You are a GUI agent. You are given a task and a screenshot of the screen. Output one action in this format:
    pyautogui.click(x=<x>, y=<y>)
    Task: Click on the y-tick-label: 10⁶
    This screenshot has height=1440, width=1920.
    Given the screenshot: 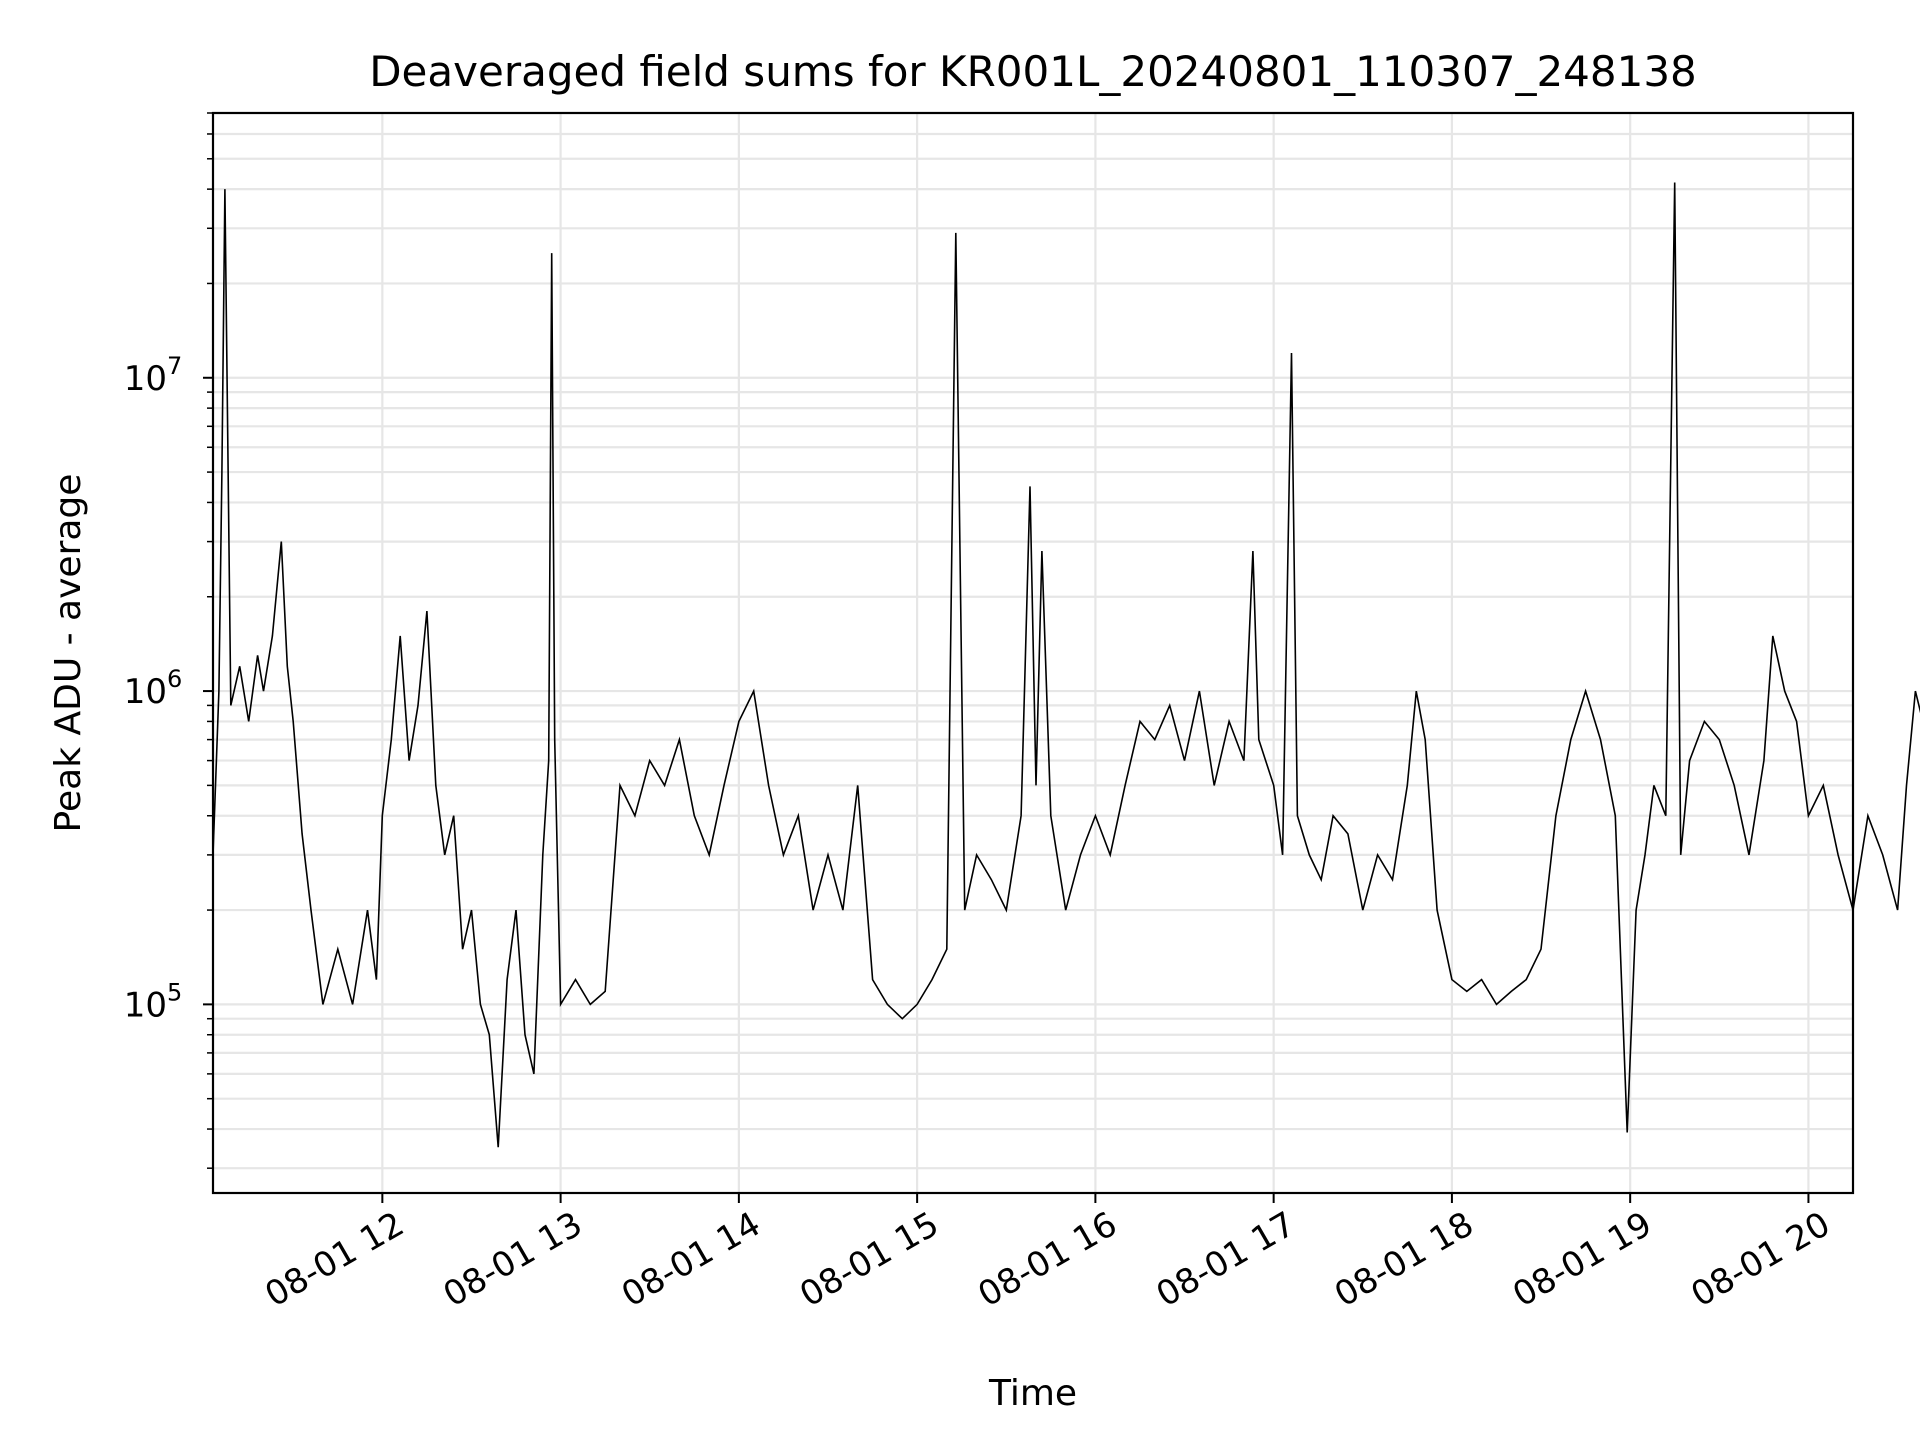 What is the action you would take?
    pyautogui.click(x=153, y=688)
    